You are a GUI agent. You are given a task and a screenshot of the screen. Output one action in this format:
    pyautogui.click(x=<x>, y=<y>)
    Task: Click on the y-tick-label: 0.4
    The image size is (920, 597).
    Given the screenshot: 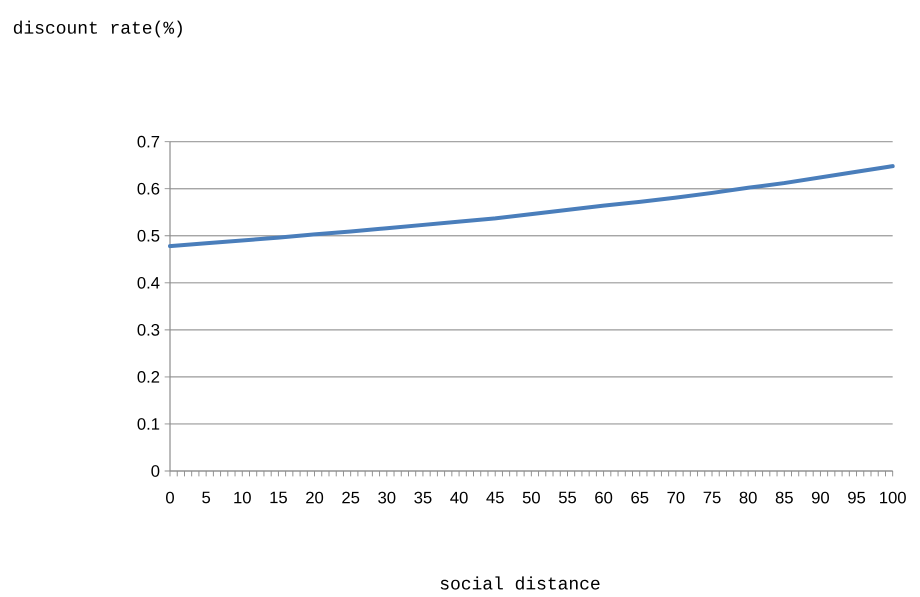 What is the action you would take?
    pyautogui.click(x=149, y=282)
    